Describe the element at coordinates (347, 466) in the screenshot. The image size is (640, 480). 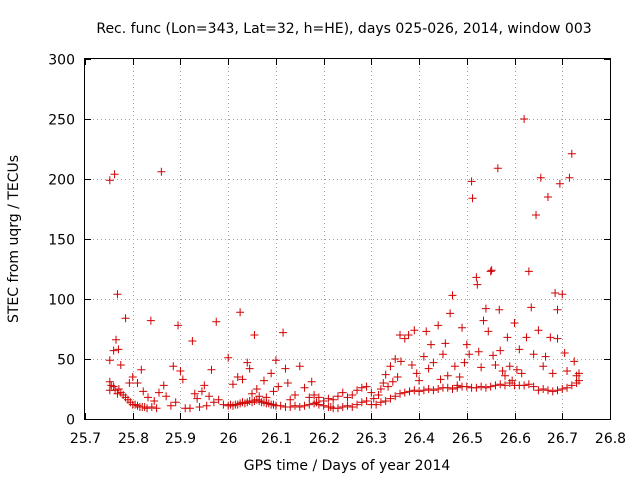
I see `x-axis-title: GPS time / Days of year 2014` at that location.